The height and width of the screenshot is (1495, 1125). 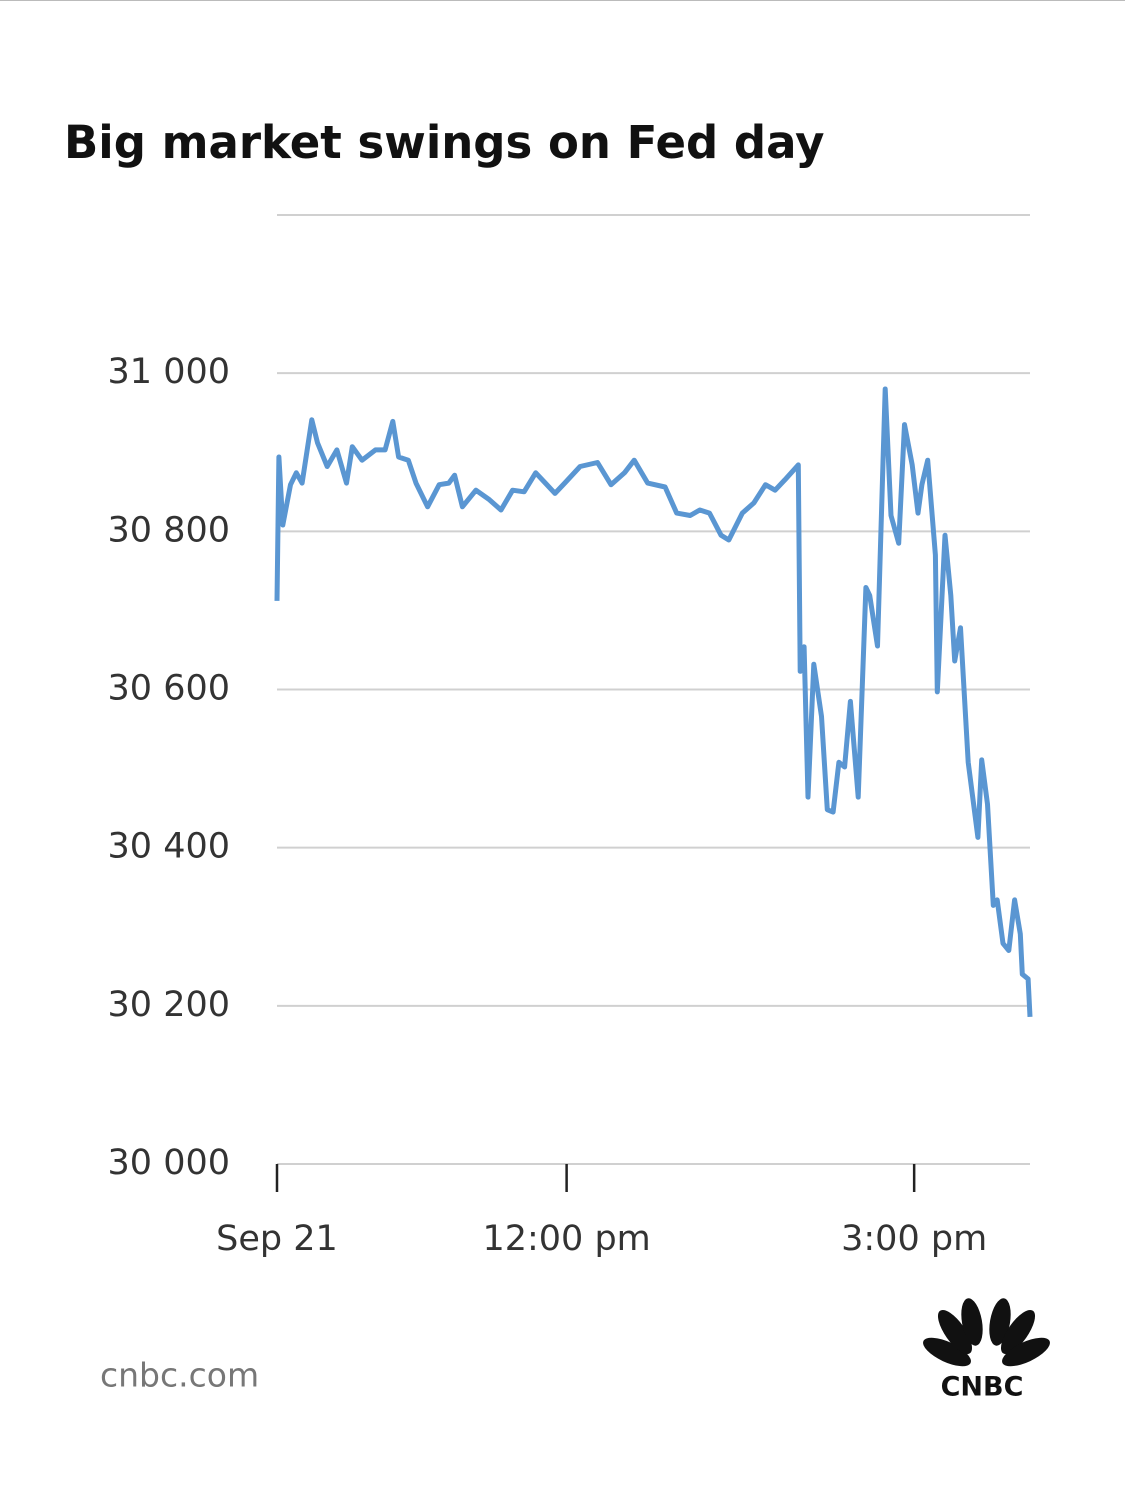 I want to click on x-tick-label: 3:00 pm, so click(x=914, y=1239).